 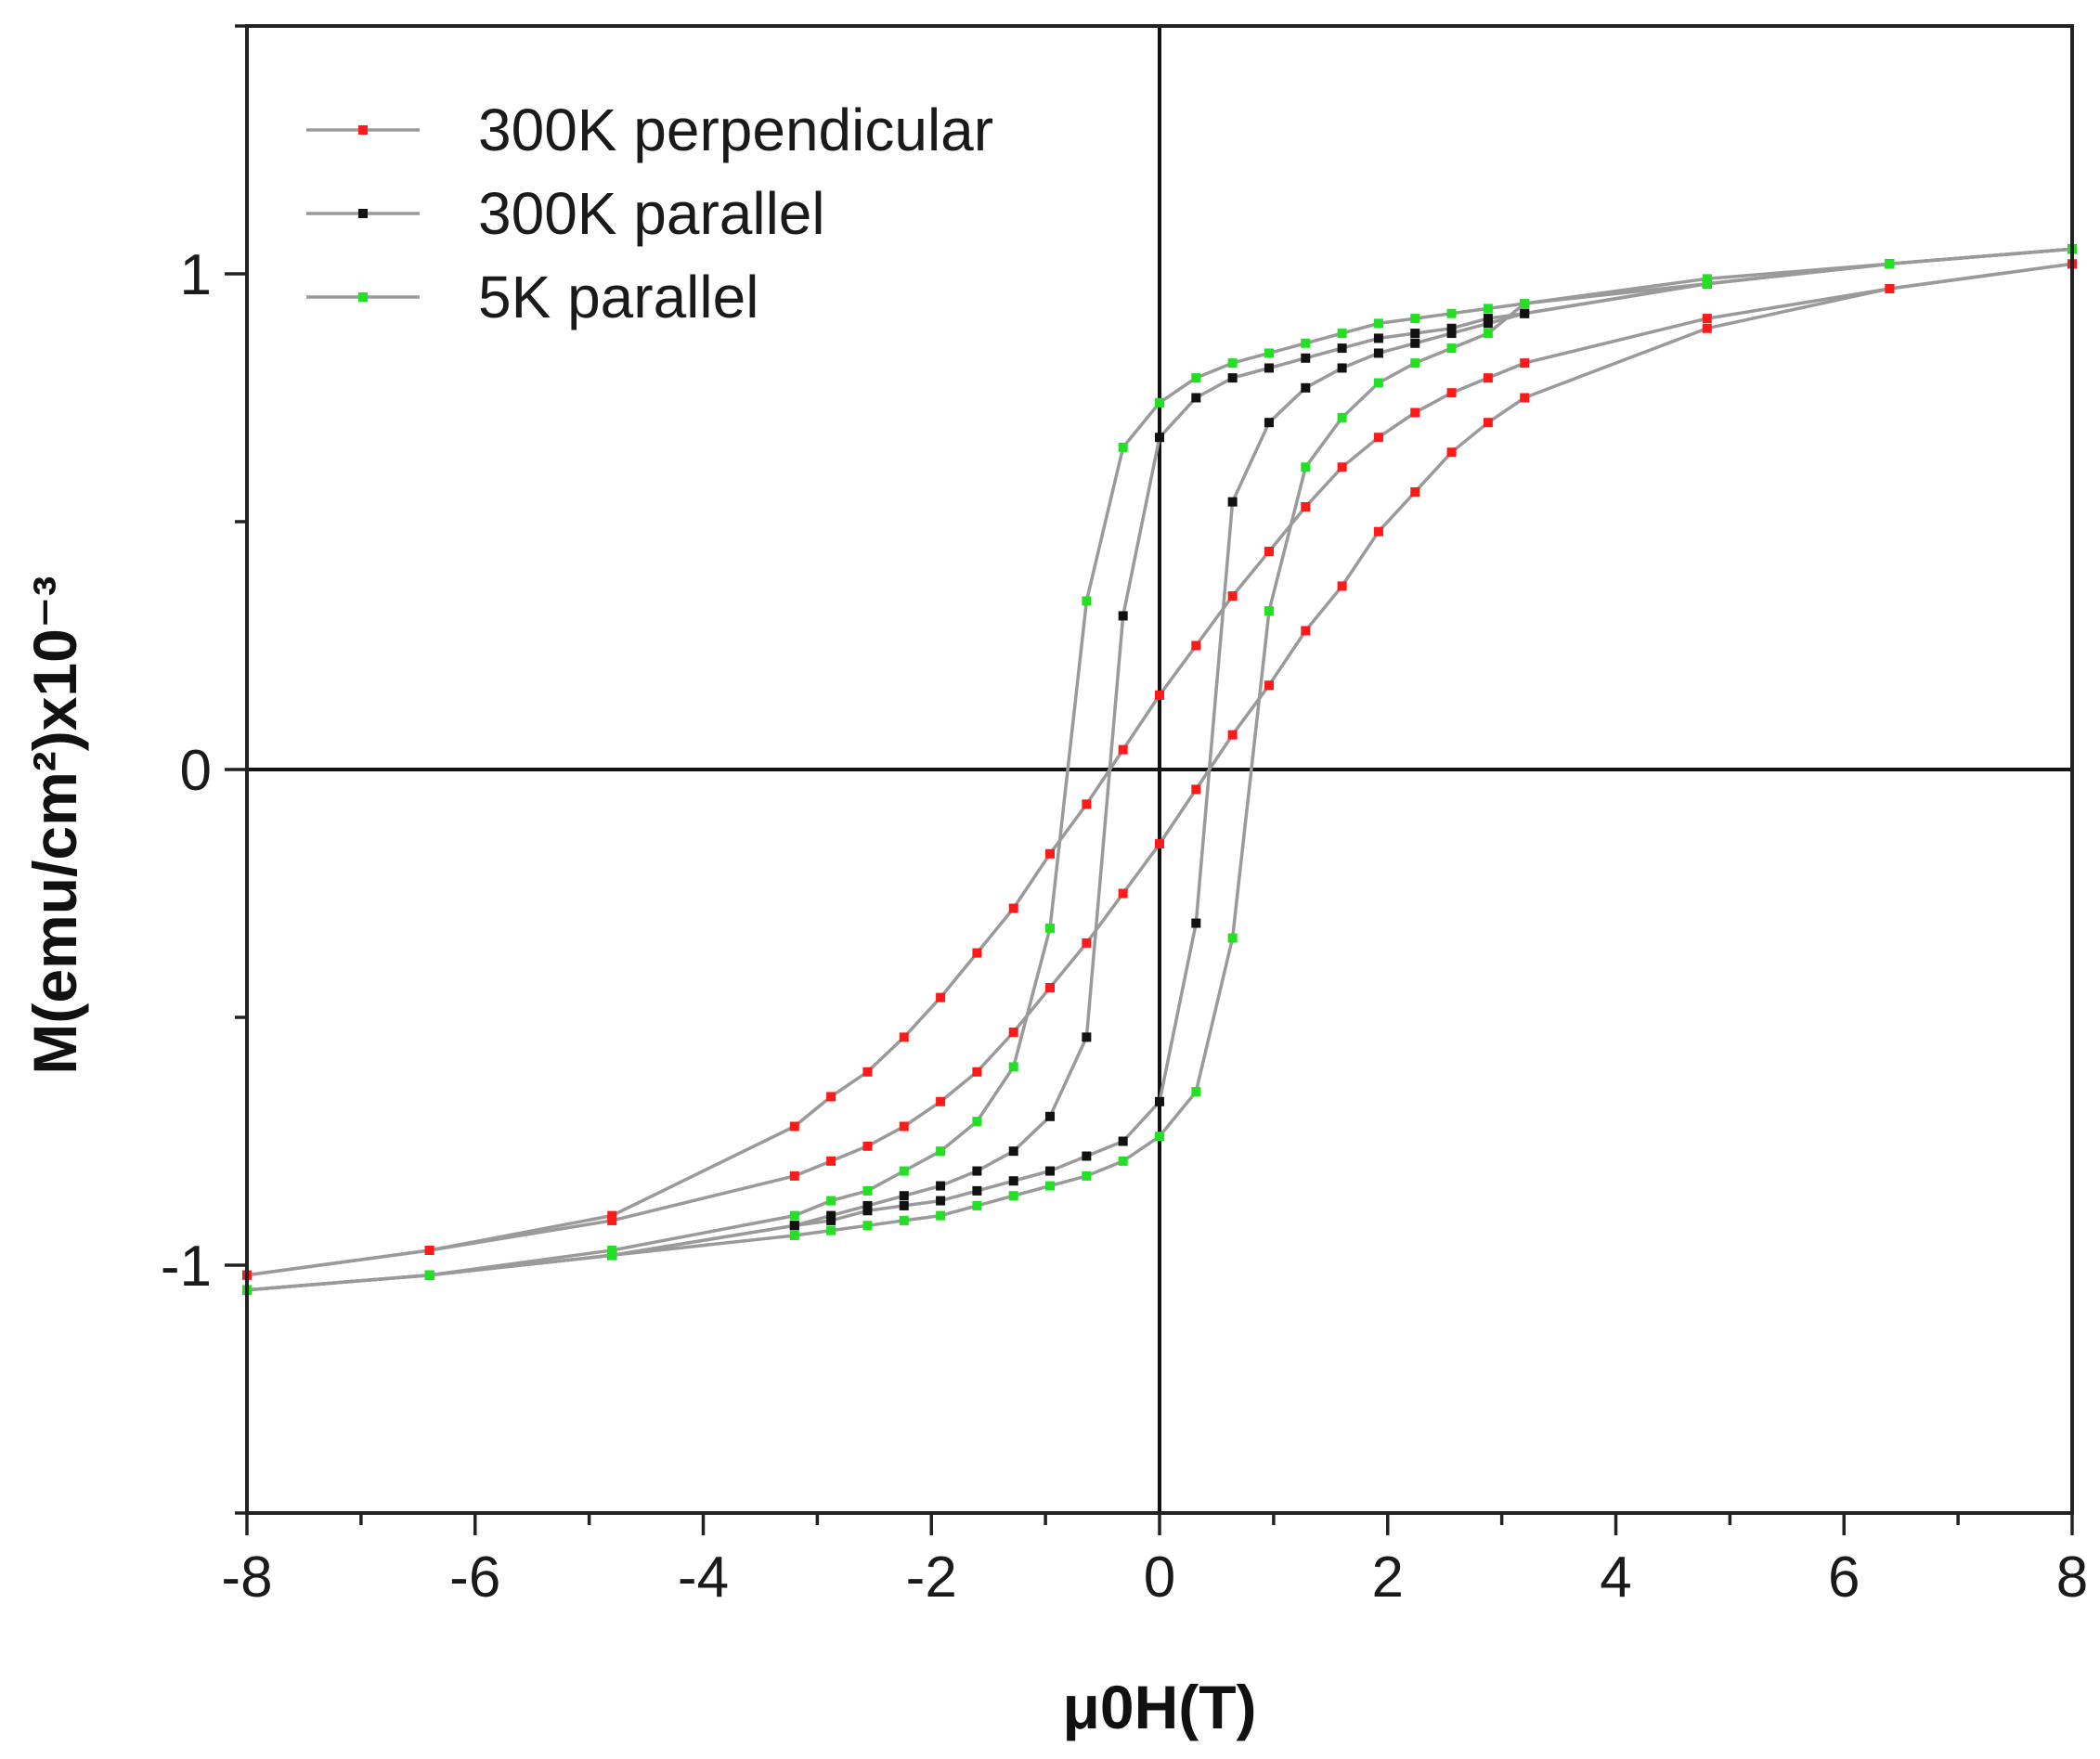 What do you see at coordinates (2072, 1578) in the screenshot?
I see `x-tick-label: 8` at bounding box center [2072, 1578].